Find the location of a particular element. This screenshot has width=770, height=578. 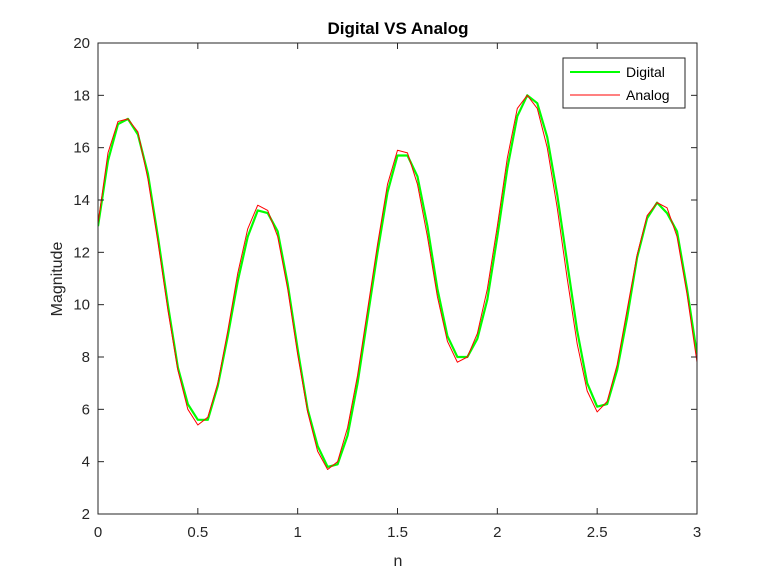

chart-title: Digital VS Analog is located at coordinates (397, 28).